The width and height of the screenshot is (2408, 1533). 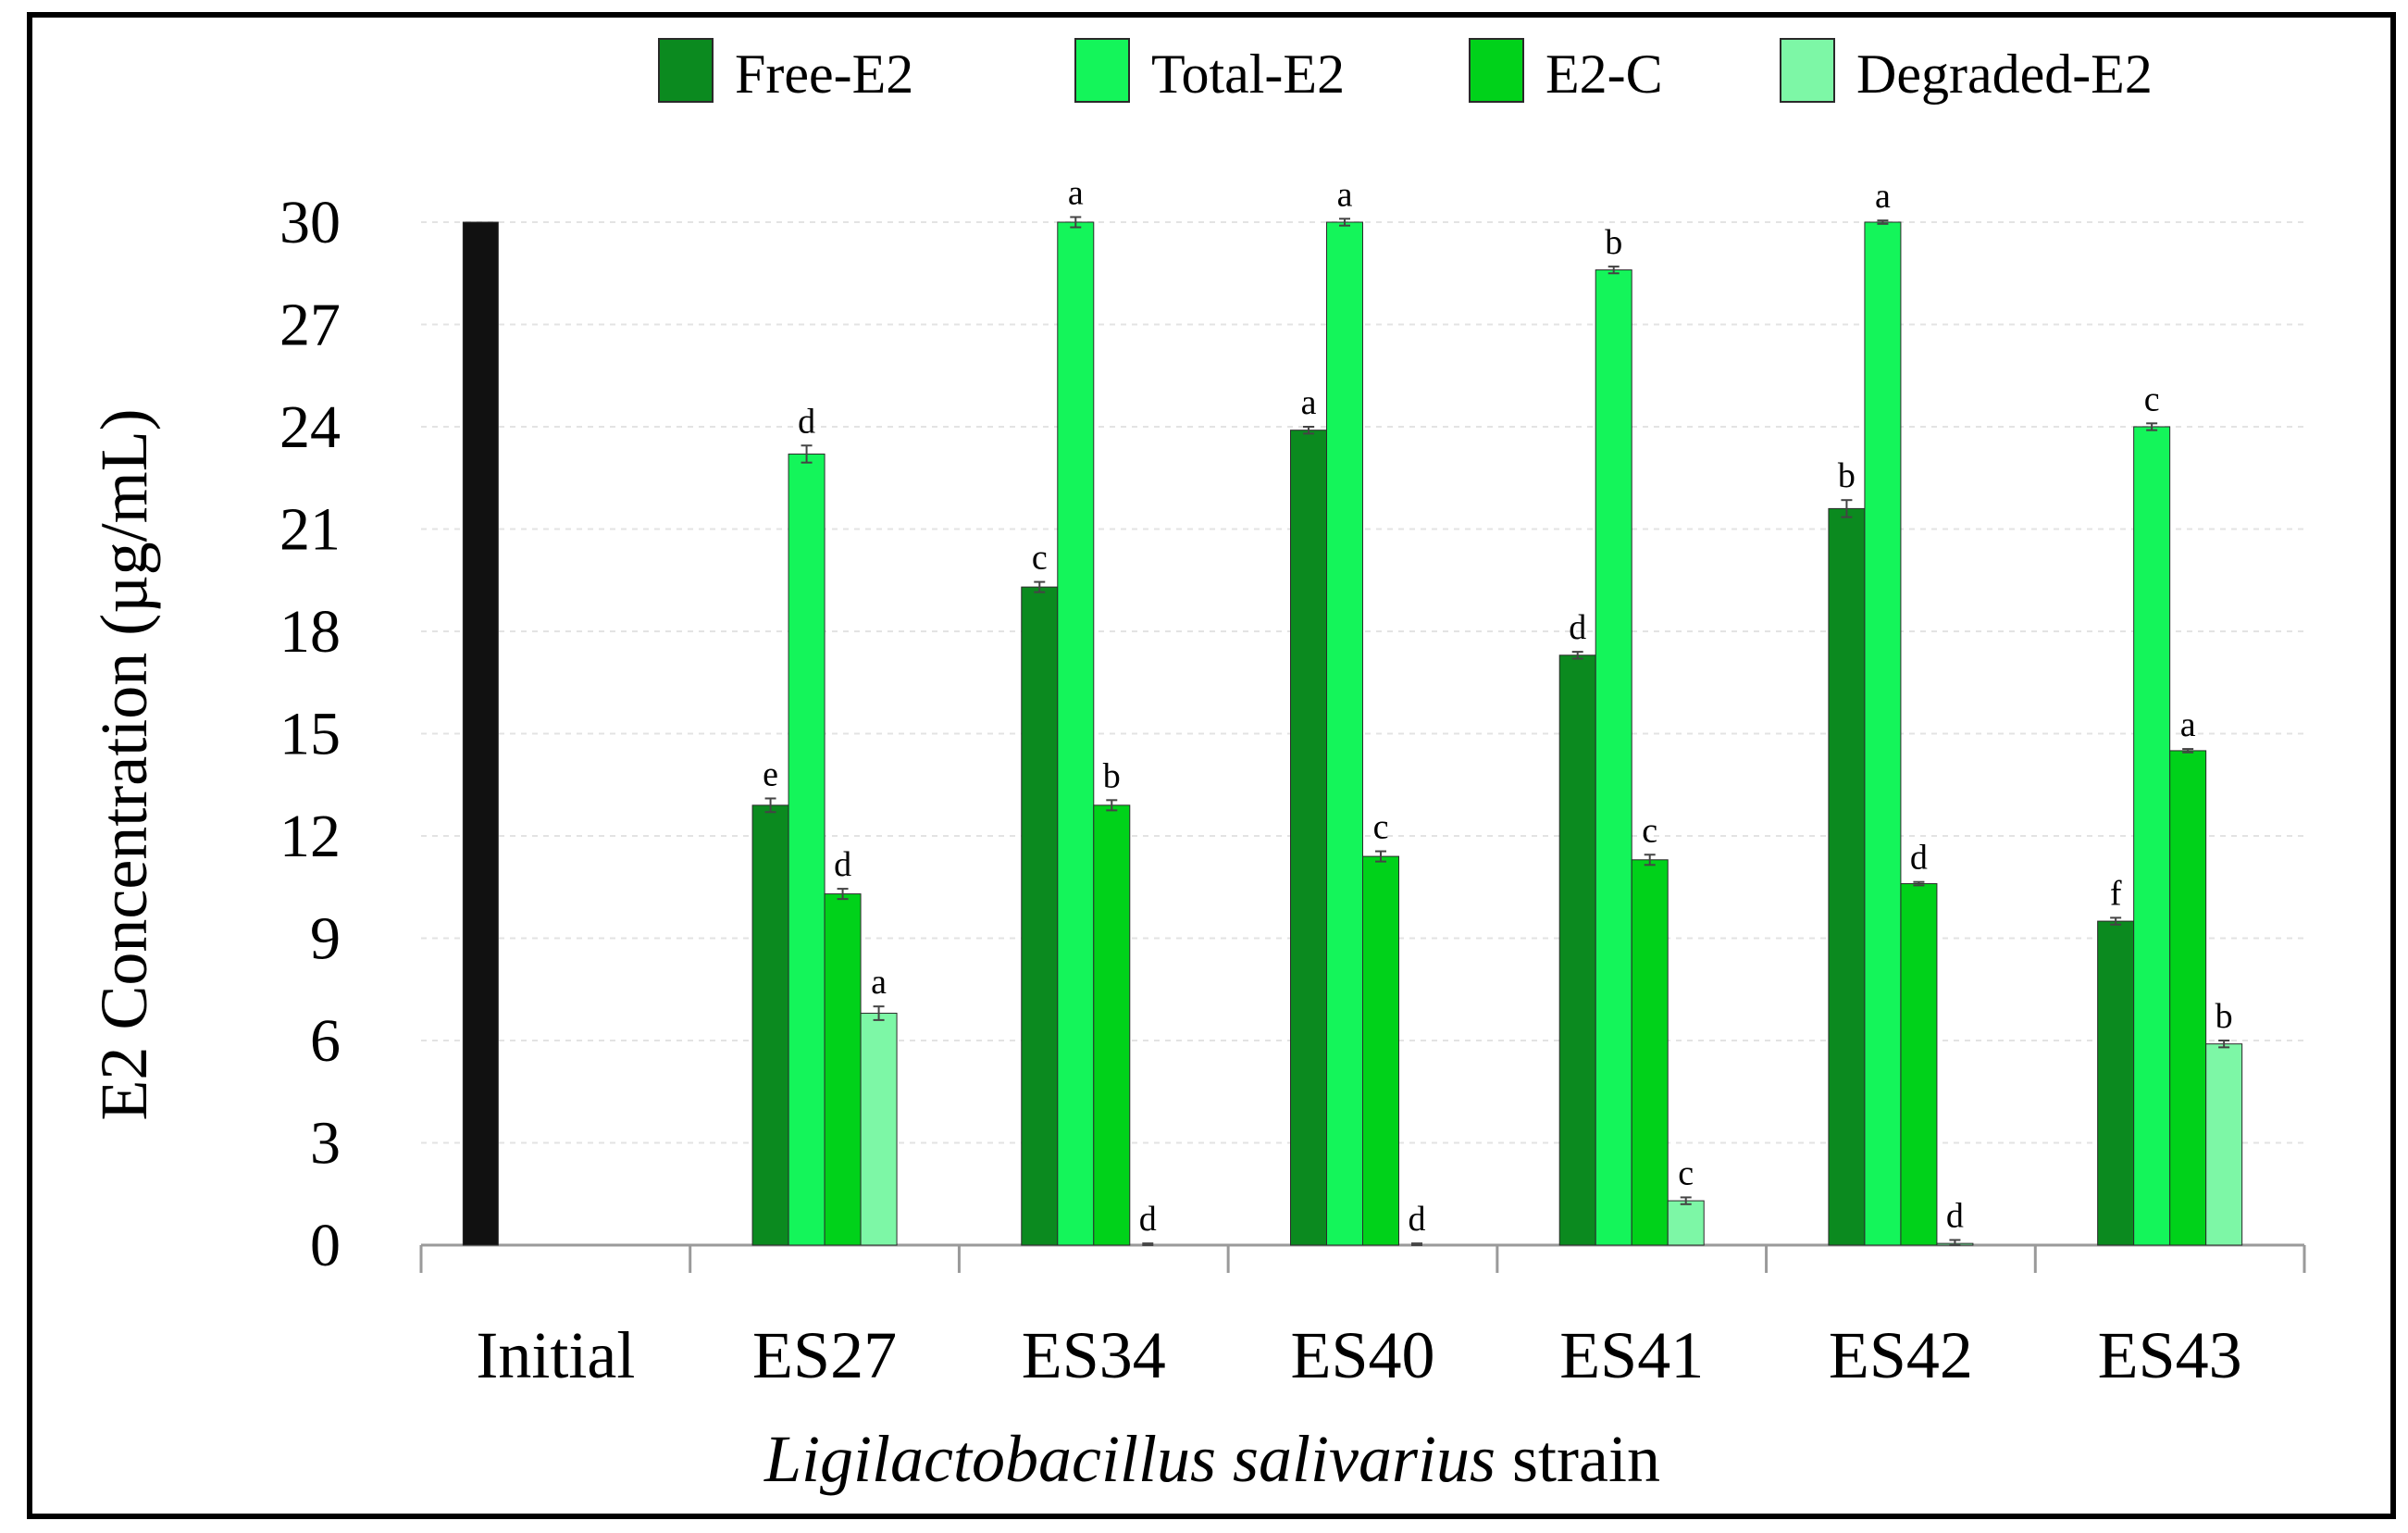 What do you see at coordinates (770, 1025) in the screenshot?
I see `bar-free-e2-es27` at bounding box center [770, 1025].